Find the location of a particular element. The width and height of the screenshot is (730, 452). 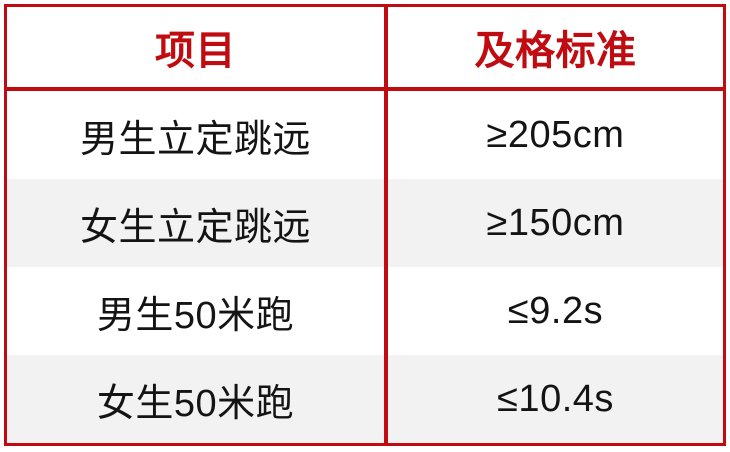

table-row-2-item-cell: 女生立定跳远 is located at coordinates (197, 223).